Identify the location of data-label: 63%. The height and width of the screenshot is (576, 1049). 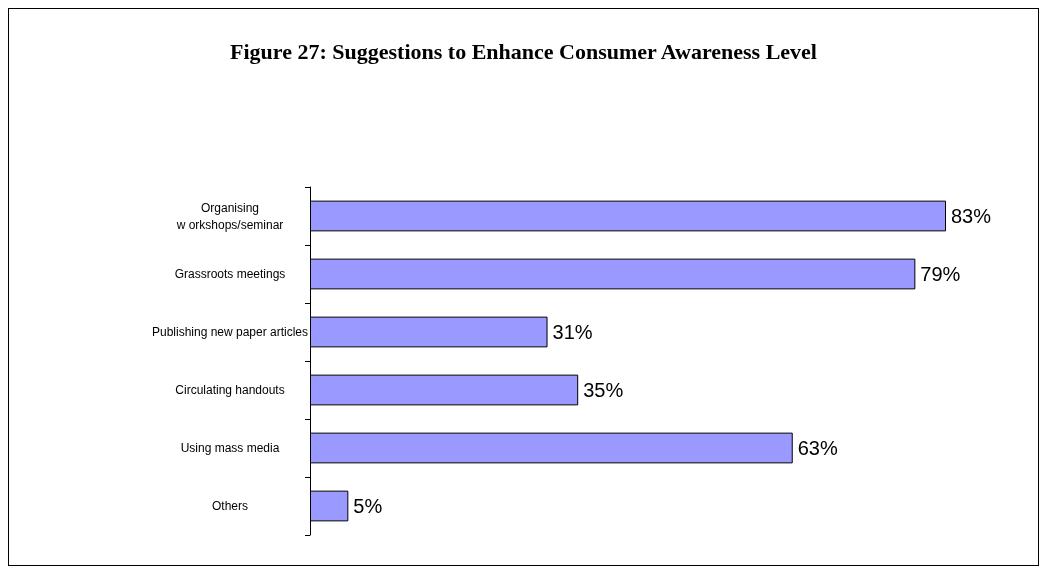
(817, 448).